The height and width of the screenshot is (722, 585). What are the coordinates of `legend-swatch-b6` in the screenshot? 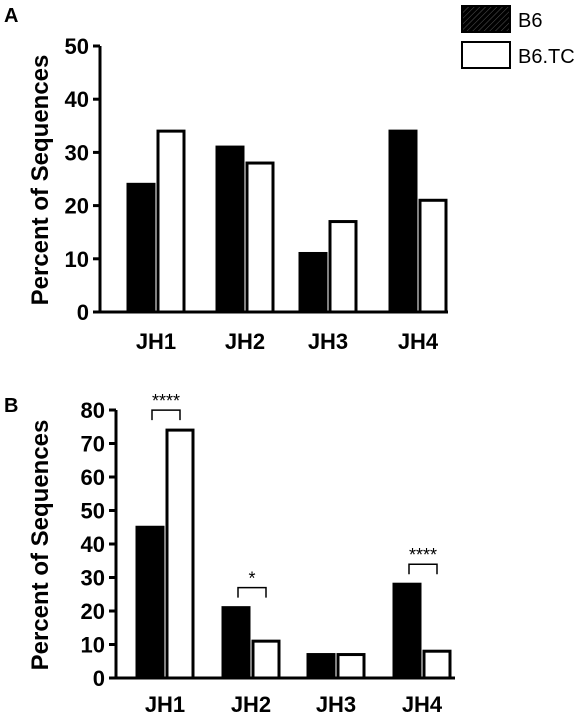 It's located at (486, 19).